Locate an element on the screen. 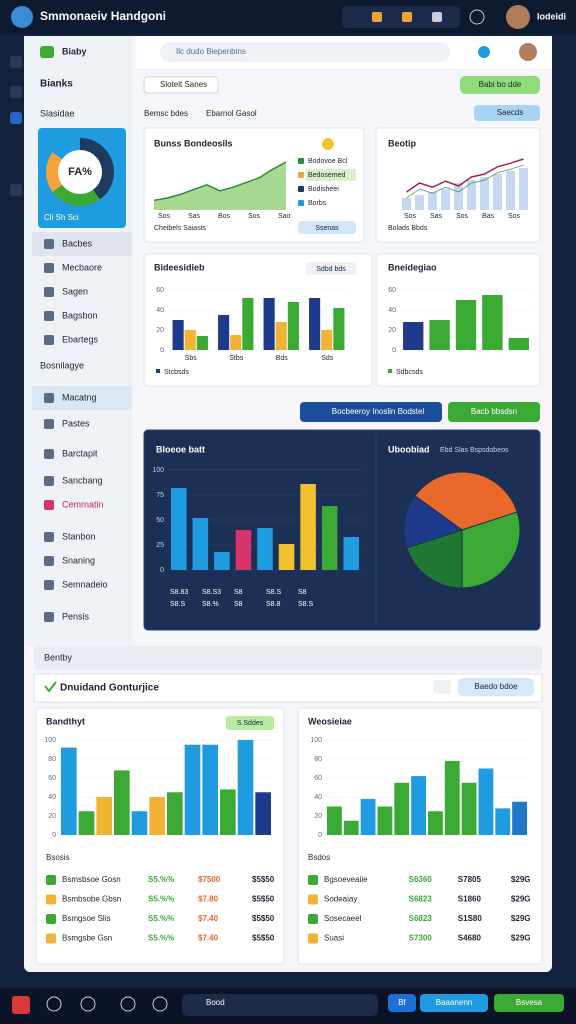  table-cell: S1860 is located at coordinates (470, 899).